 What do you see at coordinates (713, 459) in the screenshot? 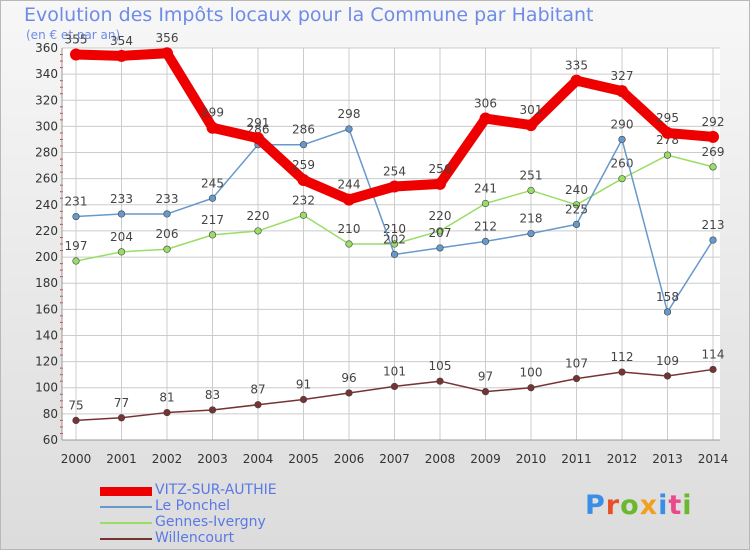
I see `x-tick-label: 2014` at bounding box center [713, 459].